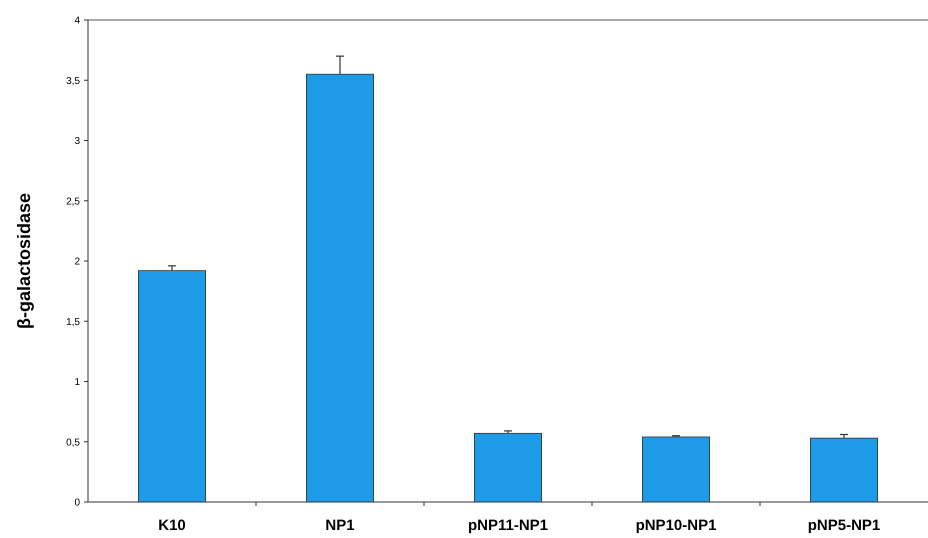 The height and width of the screenshot is (538, 928). I want to click on y-tick-label: 1,5, so click(73, 322).